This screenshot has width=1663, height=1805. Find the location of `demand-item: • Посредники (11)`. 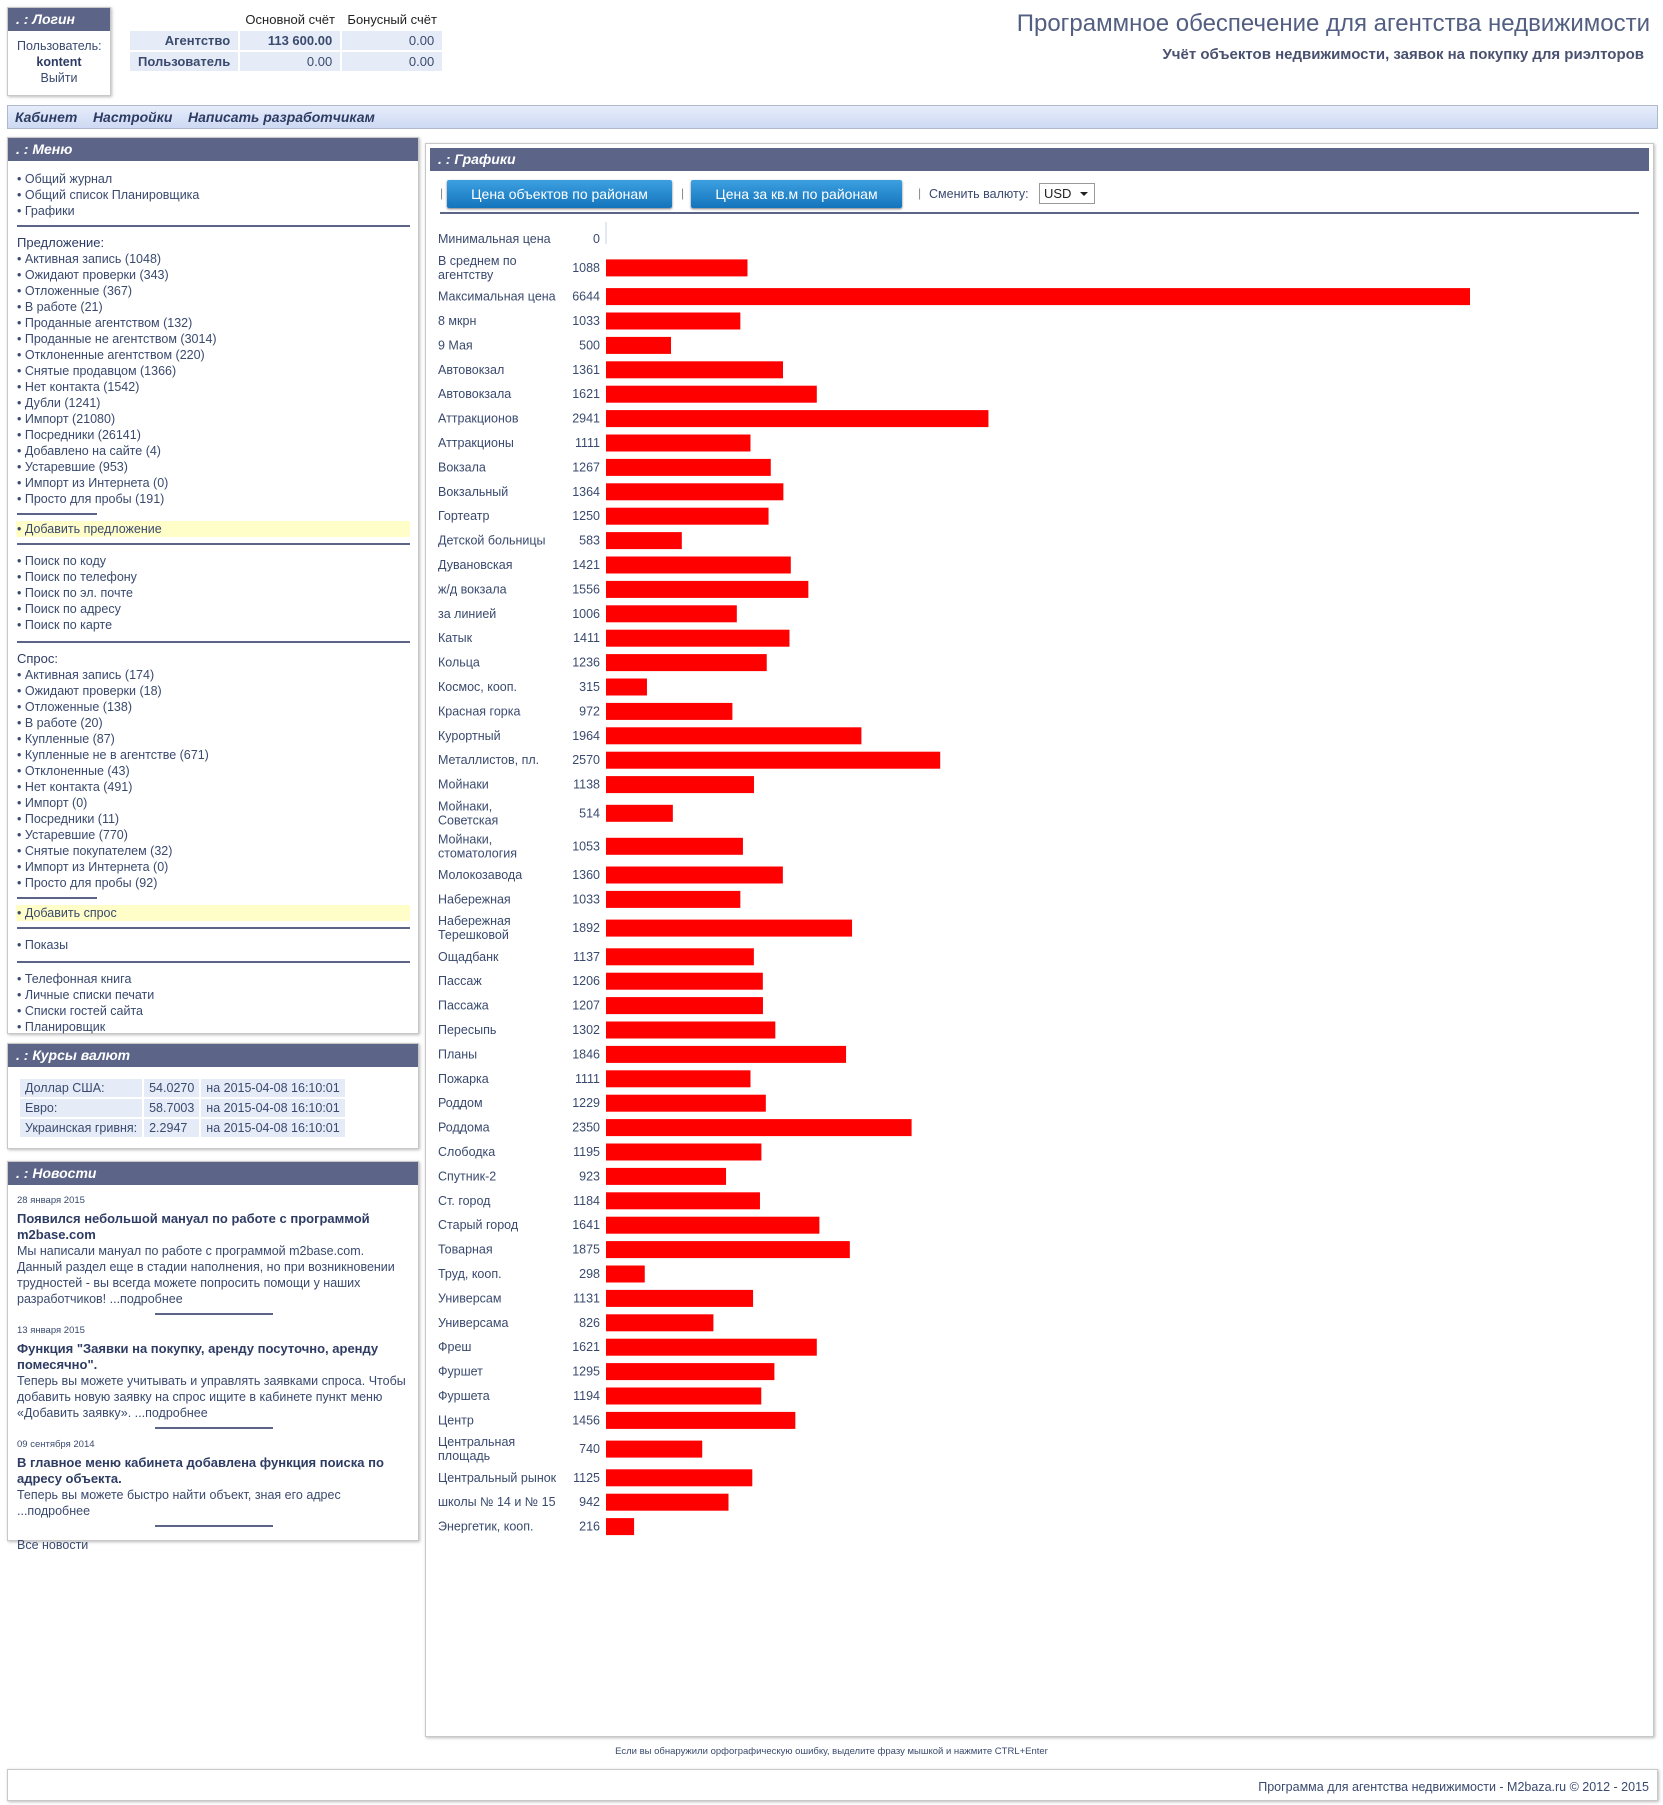

demand-item: • Посредники (11) is located at coordinates (68, 819).